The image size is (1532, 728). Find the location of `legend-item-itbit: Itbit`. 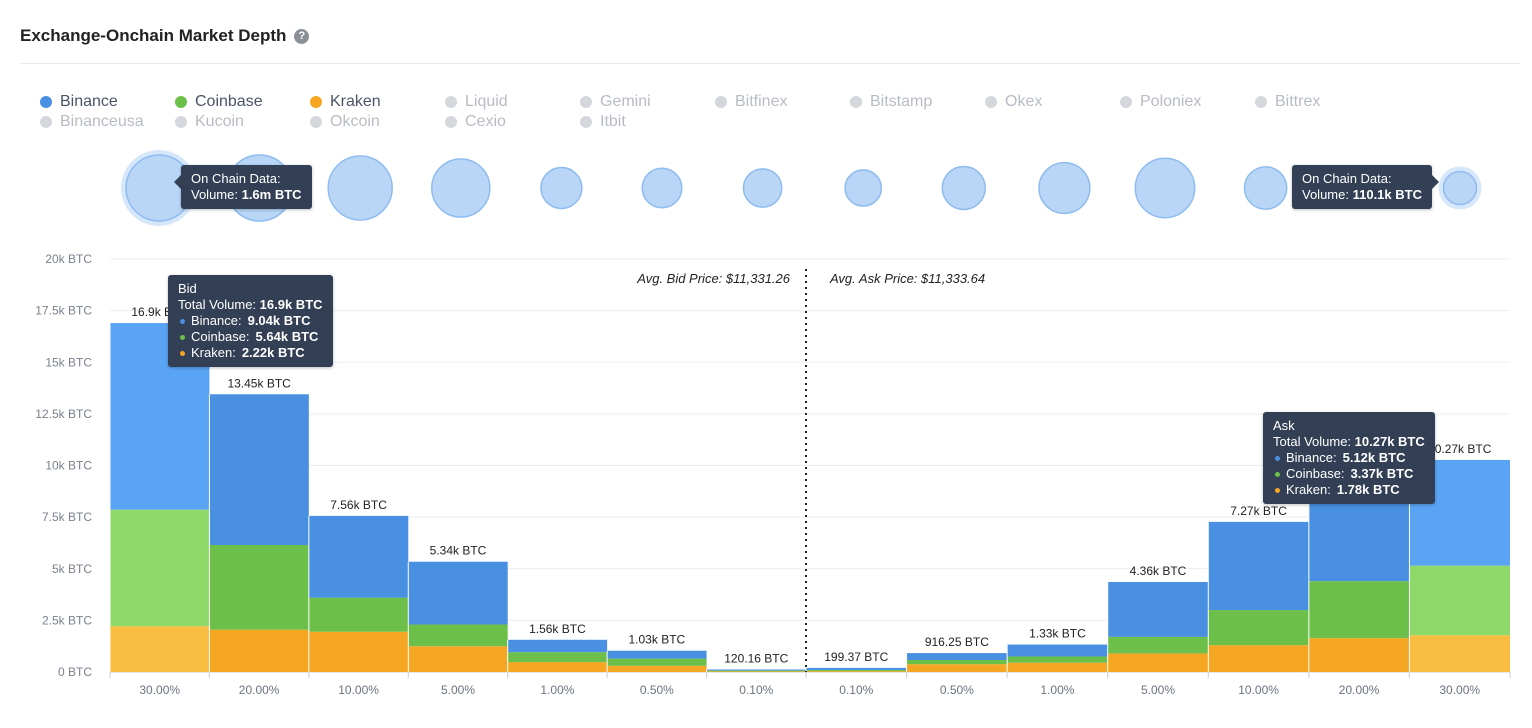

legend-item-itbit: Itbit is located at coordinates (603, 122).